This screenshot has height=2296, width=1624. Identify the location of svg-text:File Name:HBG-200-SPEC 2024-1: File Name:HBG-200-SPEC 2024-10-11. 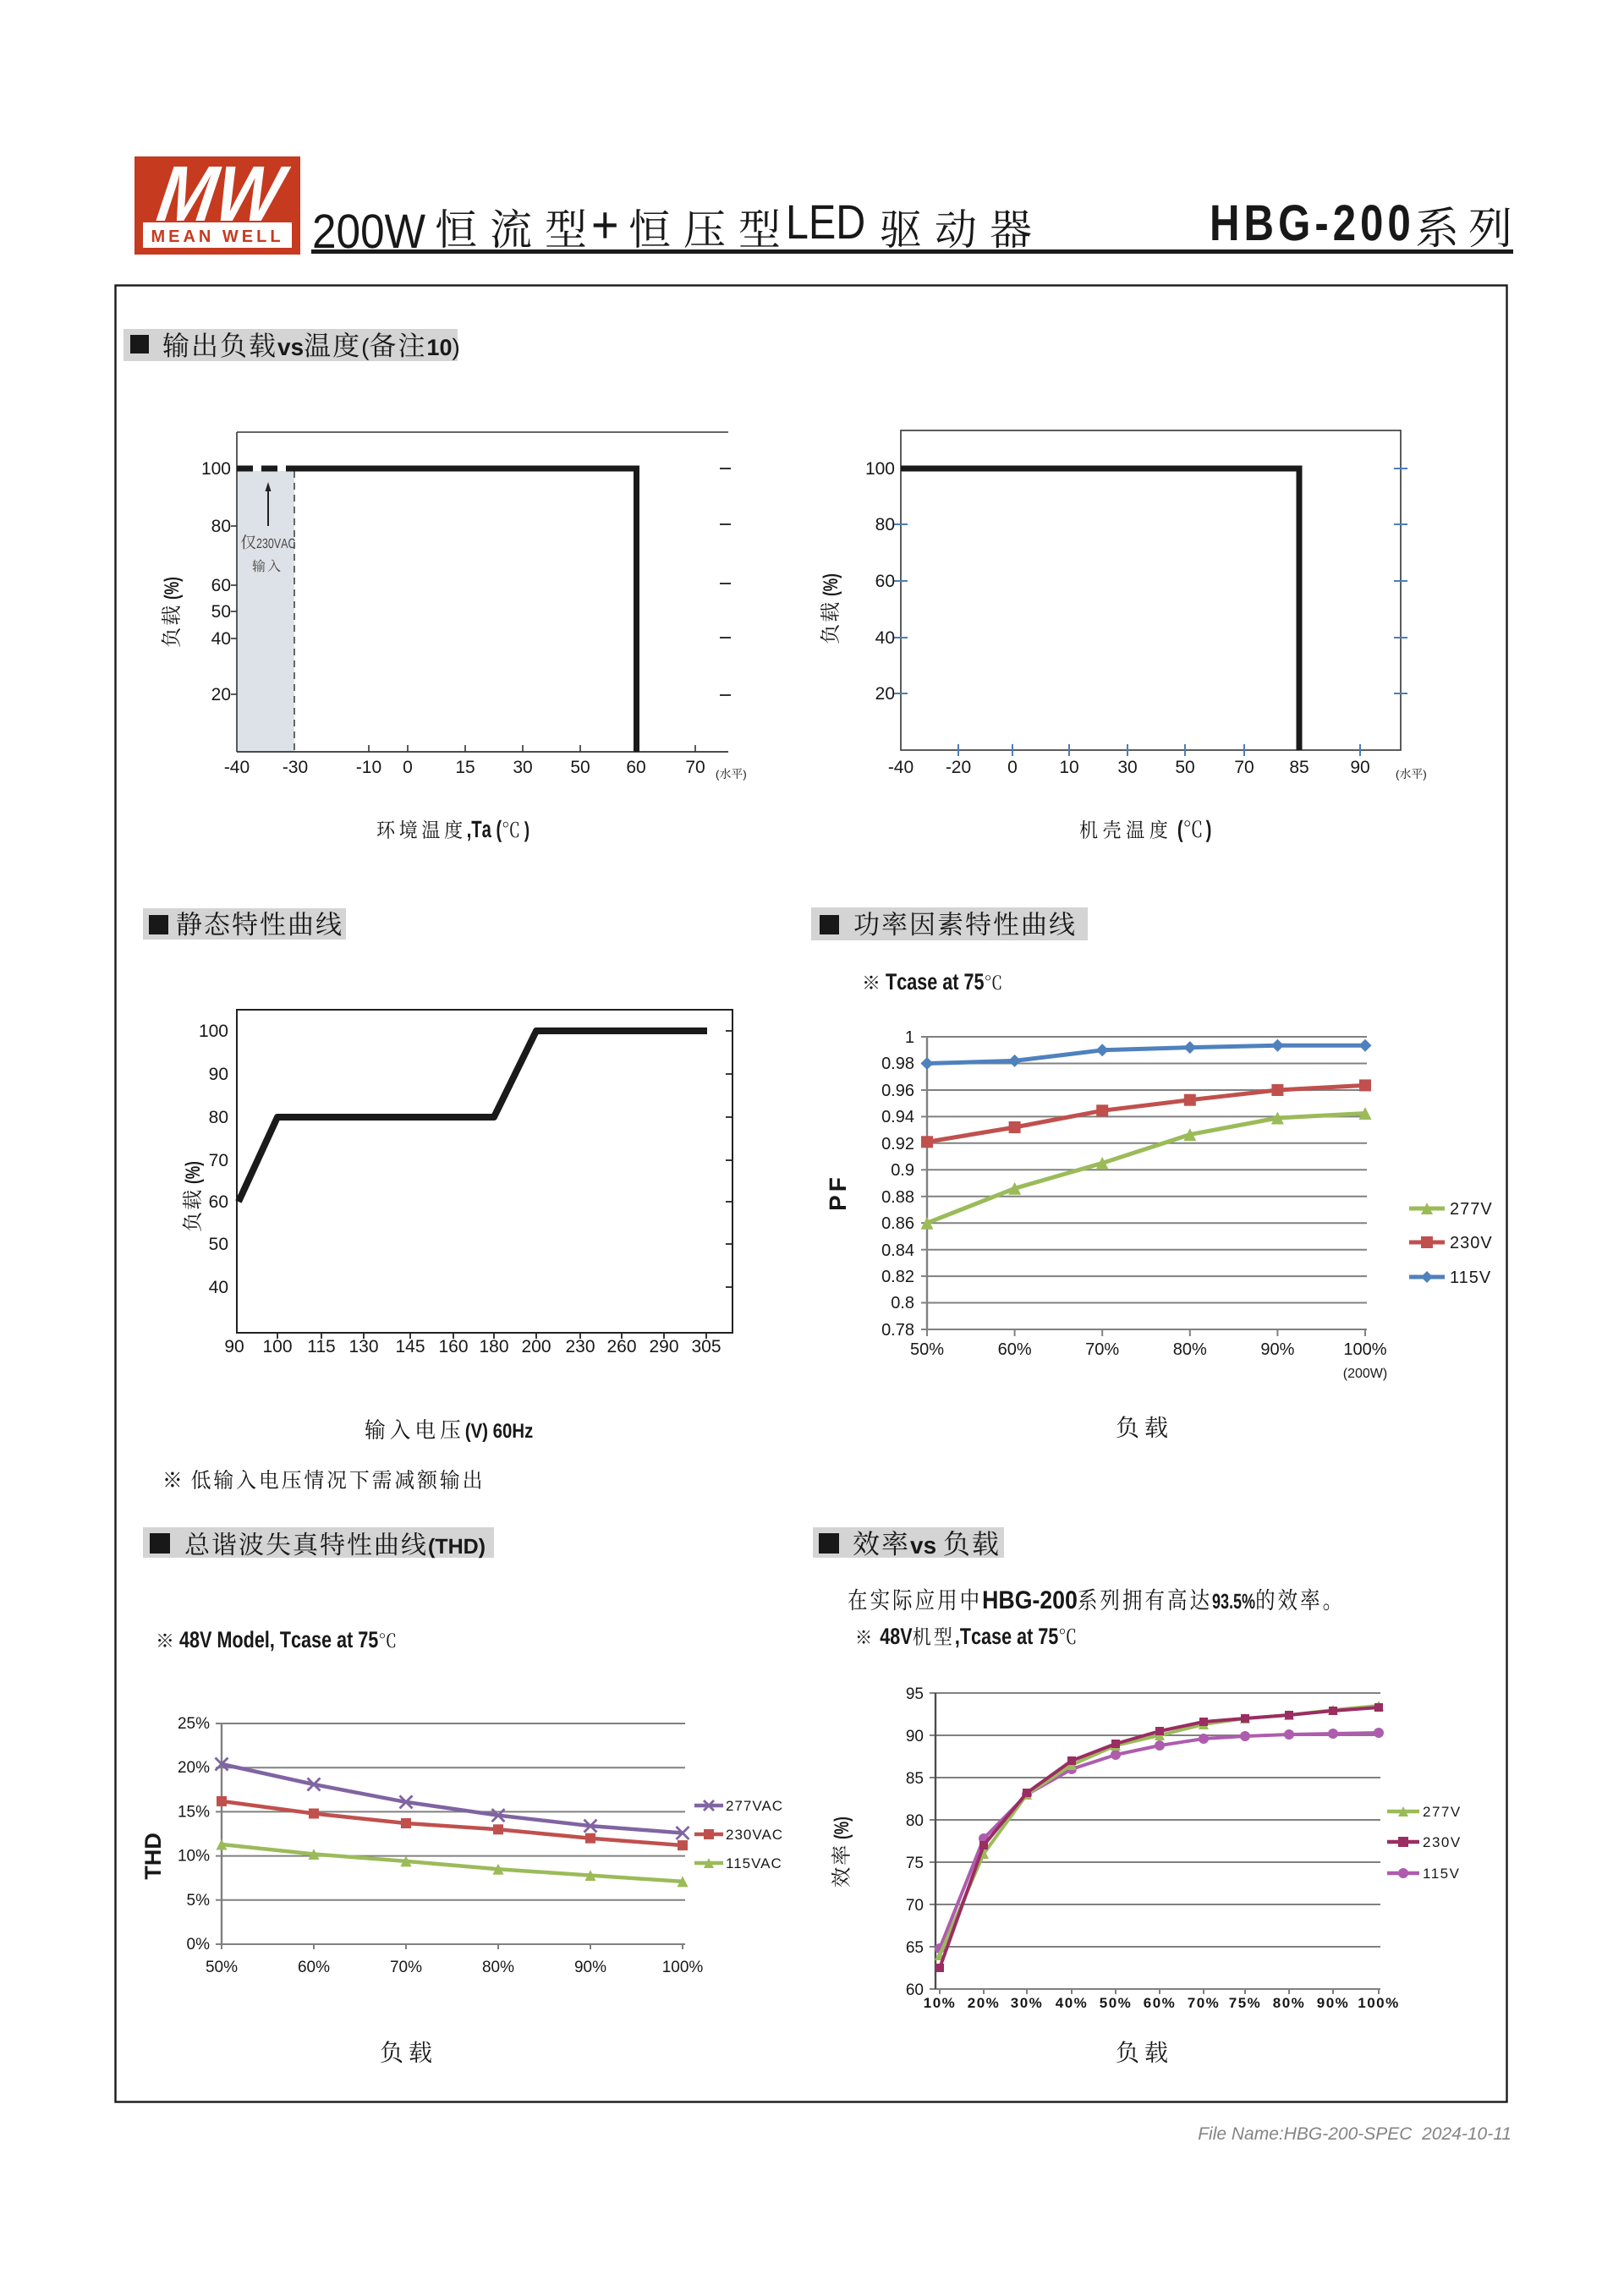
(1355, 2134).